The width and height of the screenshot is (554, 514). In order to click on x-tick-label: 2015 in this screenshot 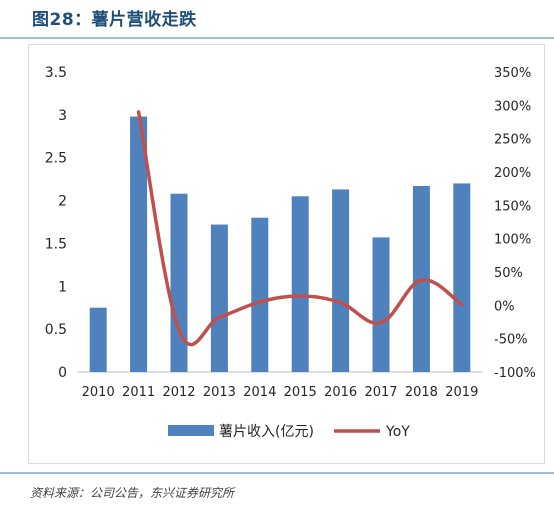, I will do `click(300, 392)`.